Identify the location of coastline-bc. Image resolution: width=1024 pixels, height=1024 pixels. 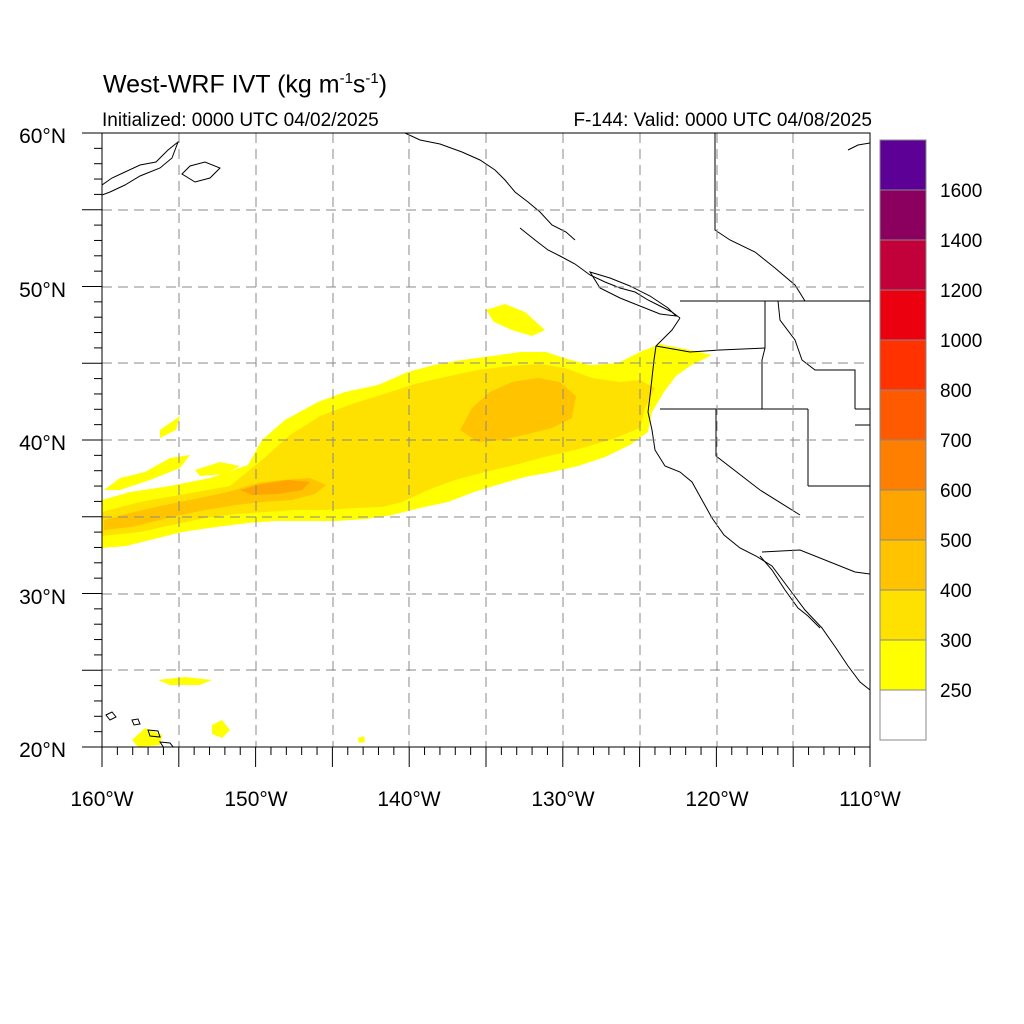
(600, 273).